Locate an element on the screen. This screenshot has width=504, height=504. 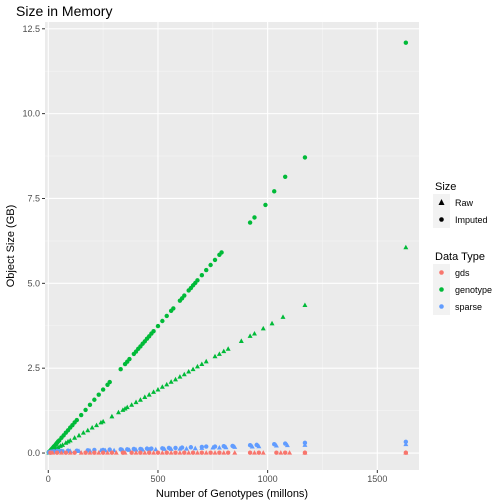
y-tick-label: 0.0 is located at coordinates (33, 453).